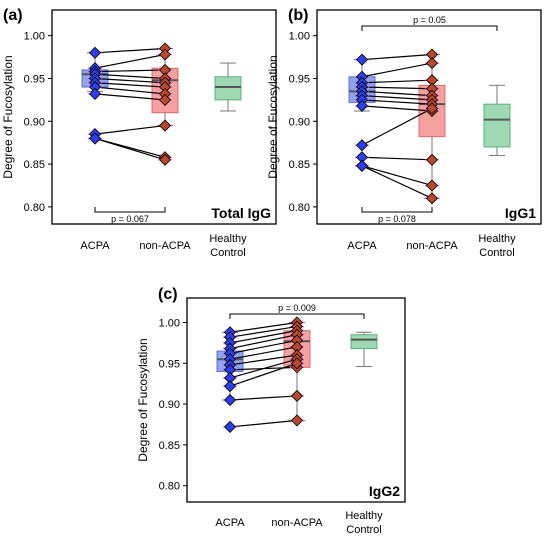  Describe the element at coordinates (298, 15) in the screenshot. I see `panel-label: (b)` at that location.